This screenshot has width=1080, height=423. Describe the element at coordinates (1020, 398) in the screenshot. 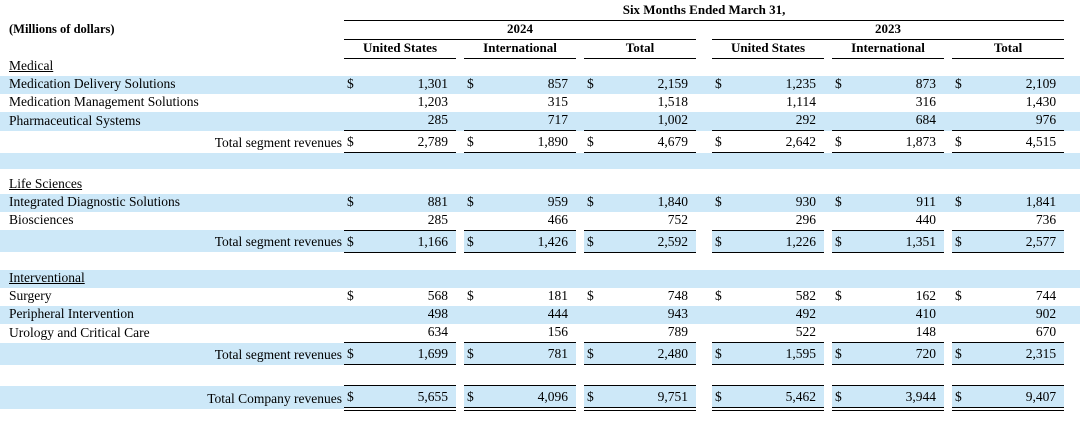

I see `value-cell: 9,407` at that location.